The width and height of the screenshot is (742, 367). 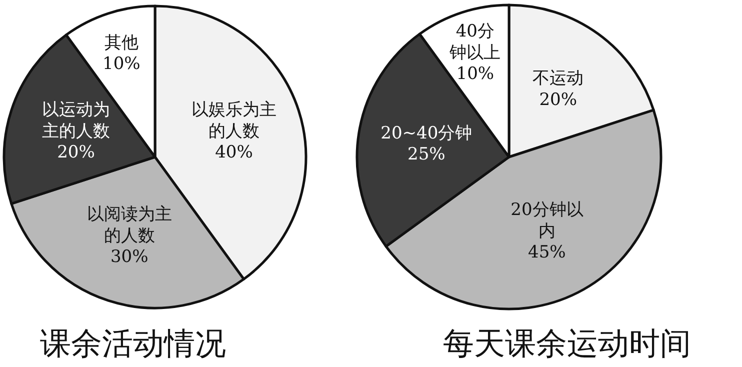 What do you see at coordinates (474, 42) in the screenshot?
I see `slice-label: 40分钟以上` at bounding box center [474, 42].